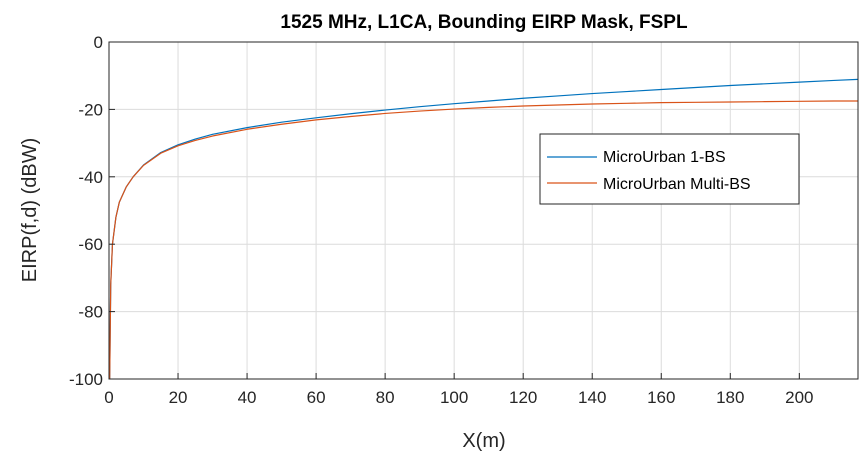 Image resolution: width=860 pixels, height=451 pixels. Describe the element at coordinates (454, 397) in the screenshot. I see `x-tick-label: 100` at that location.